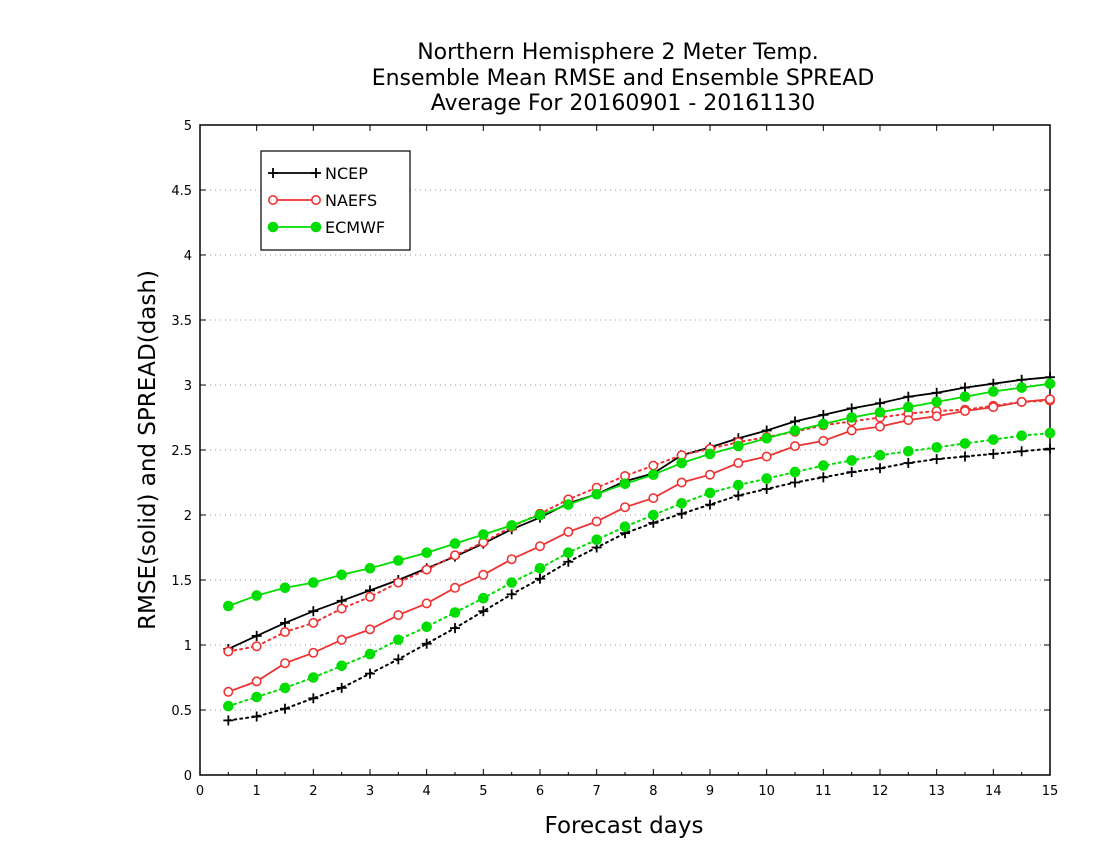 Image resolution: width=1100 pixels, height=850 pixels. I want to click on y-tick-label-10: 5, so click(188, 126).